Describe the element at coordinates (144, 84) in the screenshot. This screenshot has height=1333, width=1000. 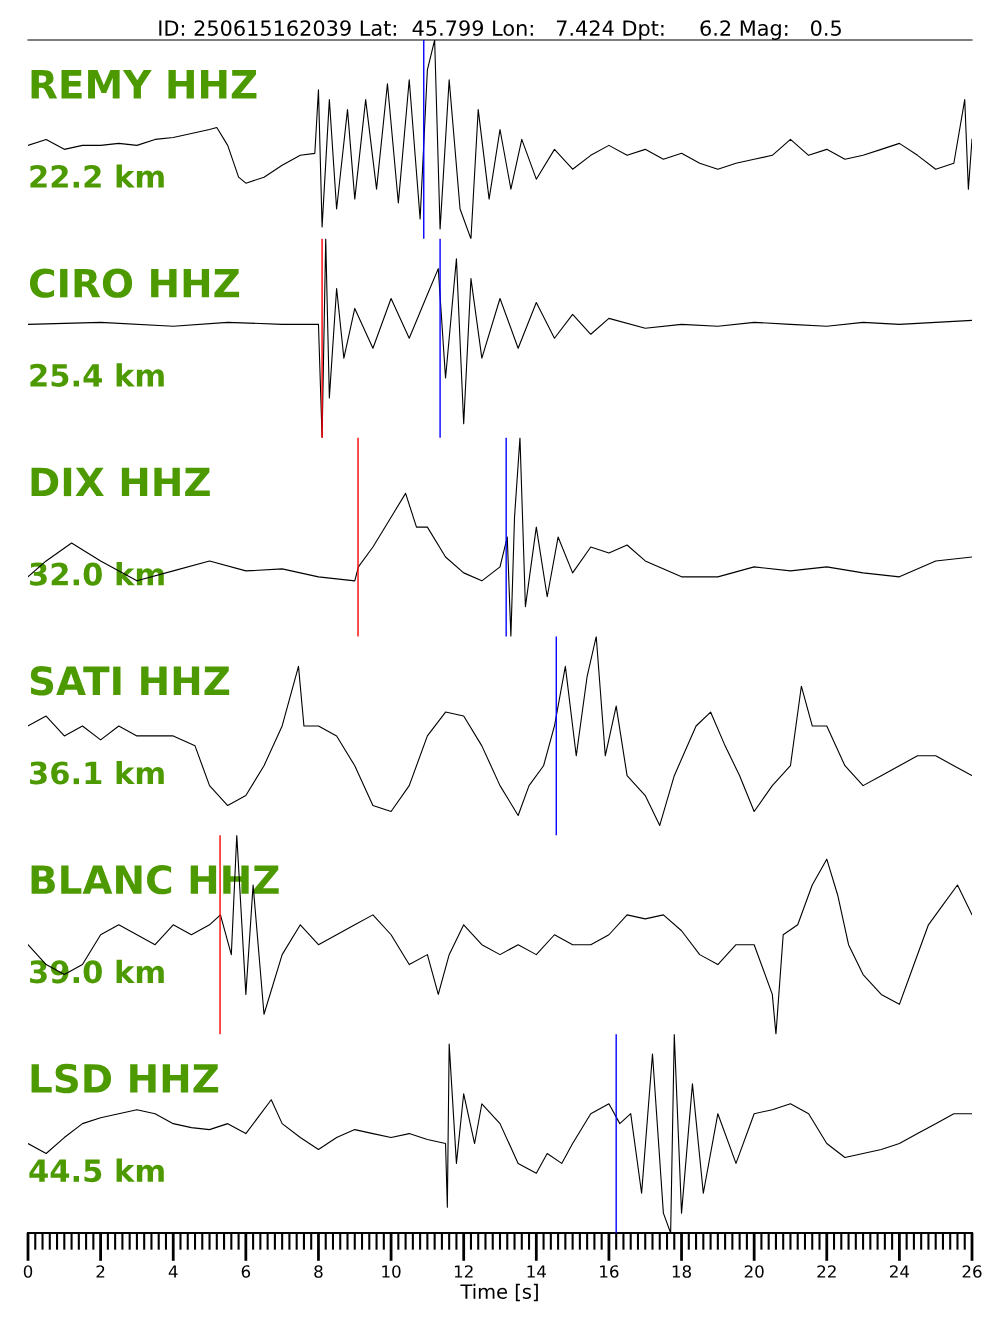
I see `annotation: REMY HHZ` at that location.